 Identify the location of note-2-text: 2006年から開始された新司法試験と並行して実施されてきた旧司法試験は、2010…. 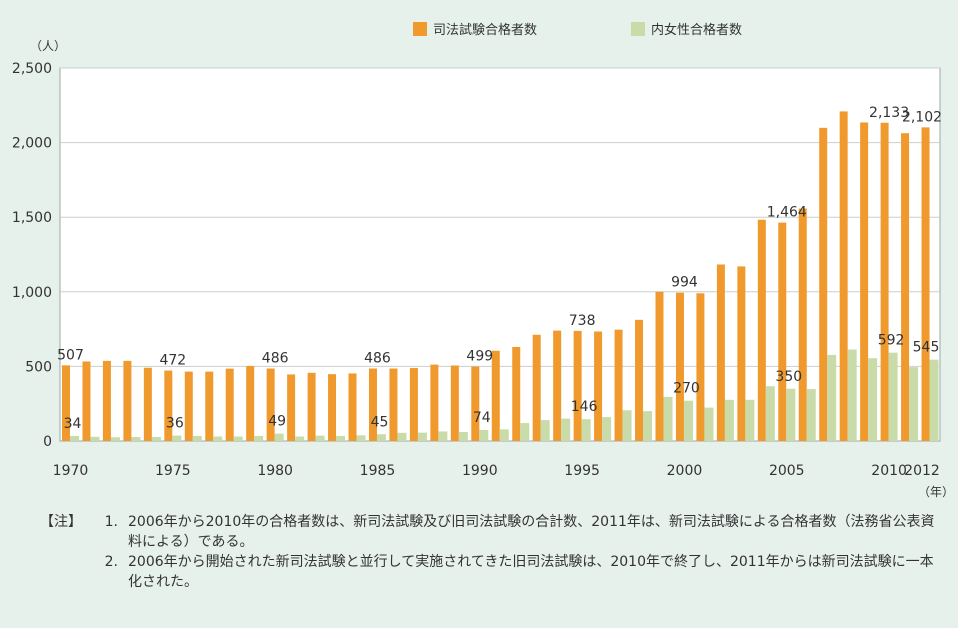
(531, 572).